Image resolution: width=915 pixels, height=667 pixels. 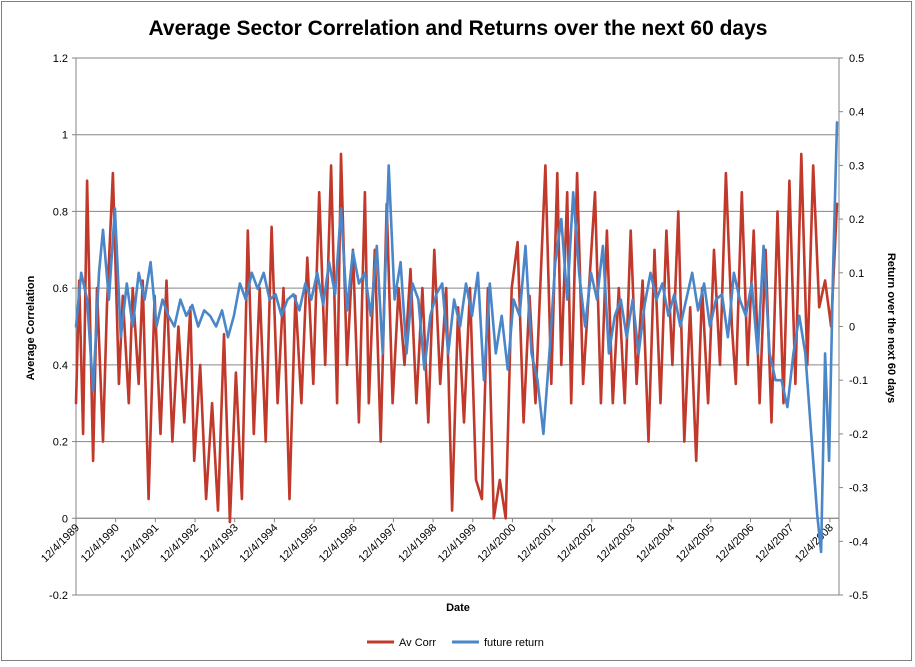 I want to click on left-tick-label: 1, so click(x=65, y=136).